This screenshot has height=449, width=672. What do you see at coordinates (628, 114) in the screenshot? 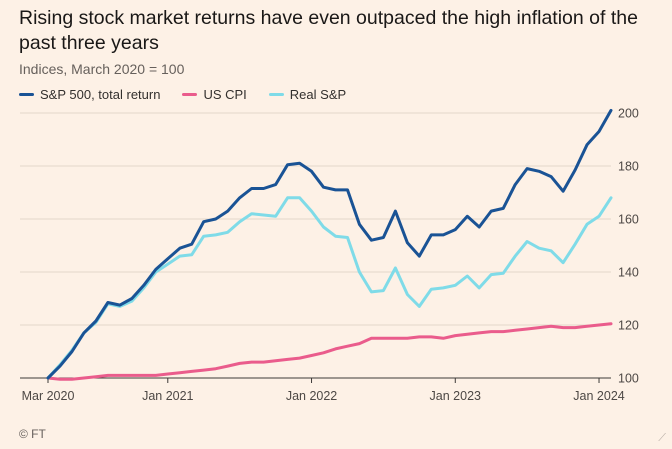
I see `y-tick-label: 200` at bounding box center [628, 114].